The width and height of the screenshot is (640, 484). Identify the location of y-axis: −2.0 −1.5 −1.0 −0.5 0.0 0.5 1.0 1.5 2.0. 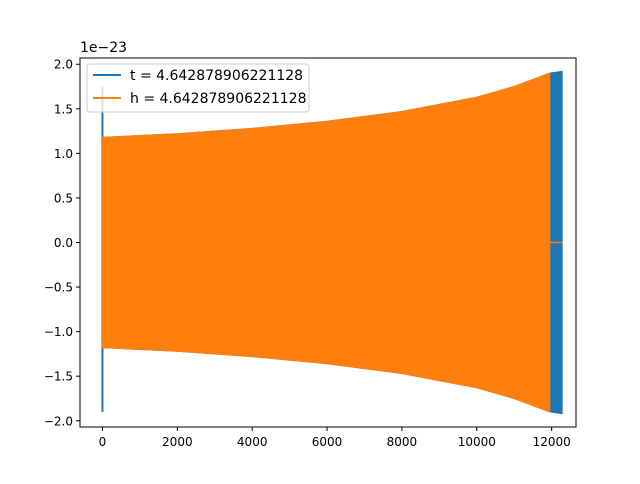
(62, 243).